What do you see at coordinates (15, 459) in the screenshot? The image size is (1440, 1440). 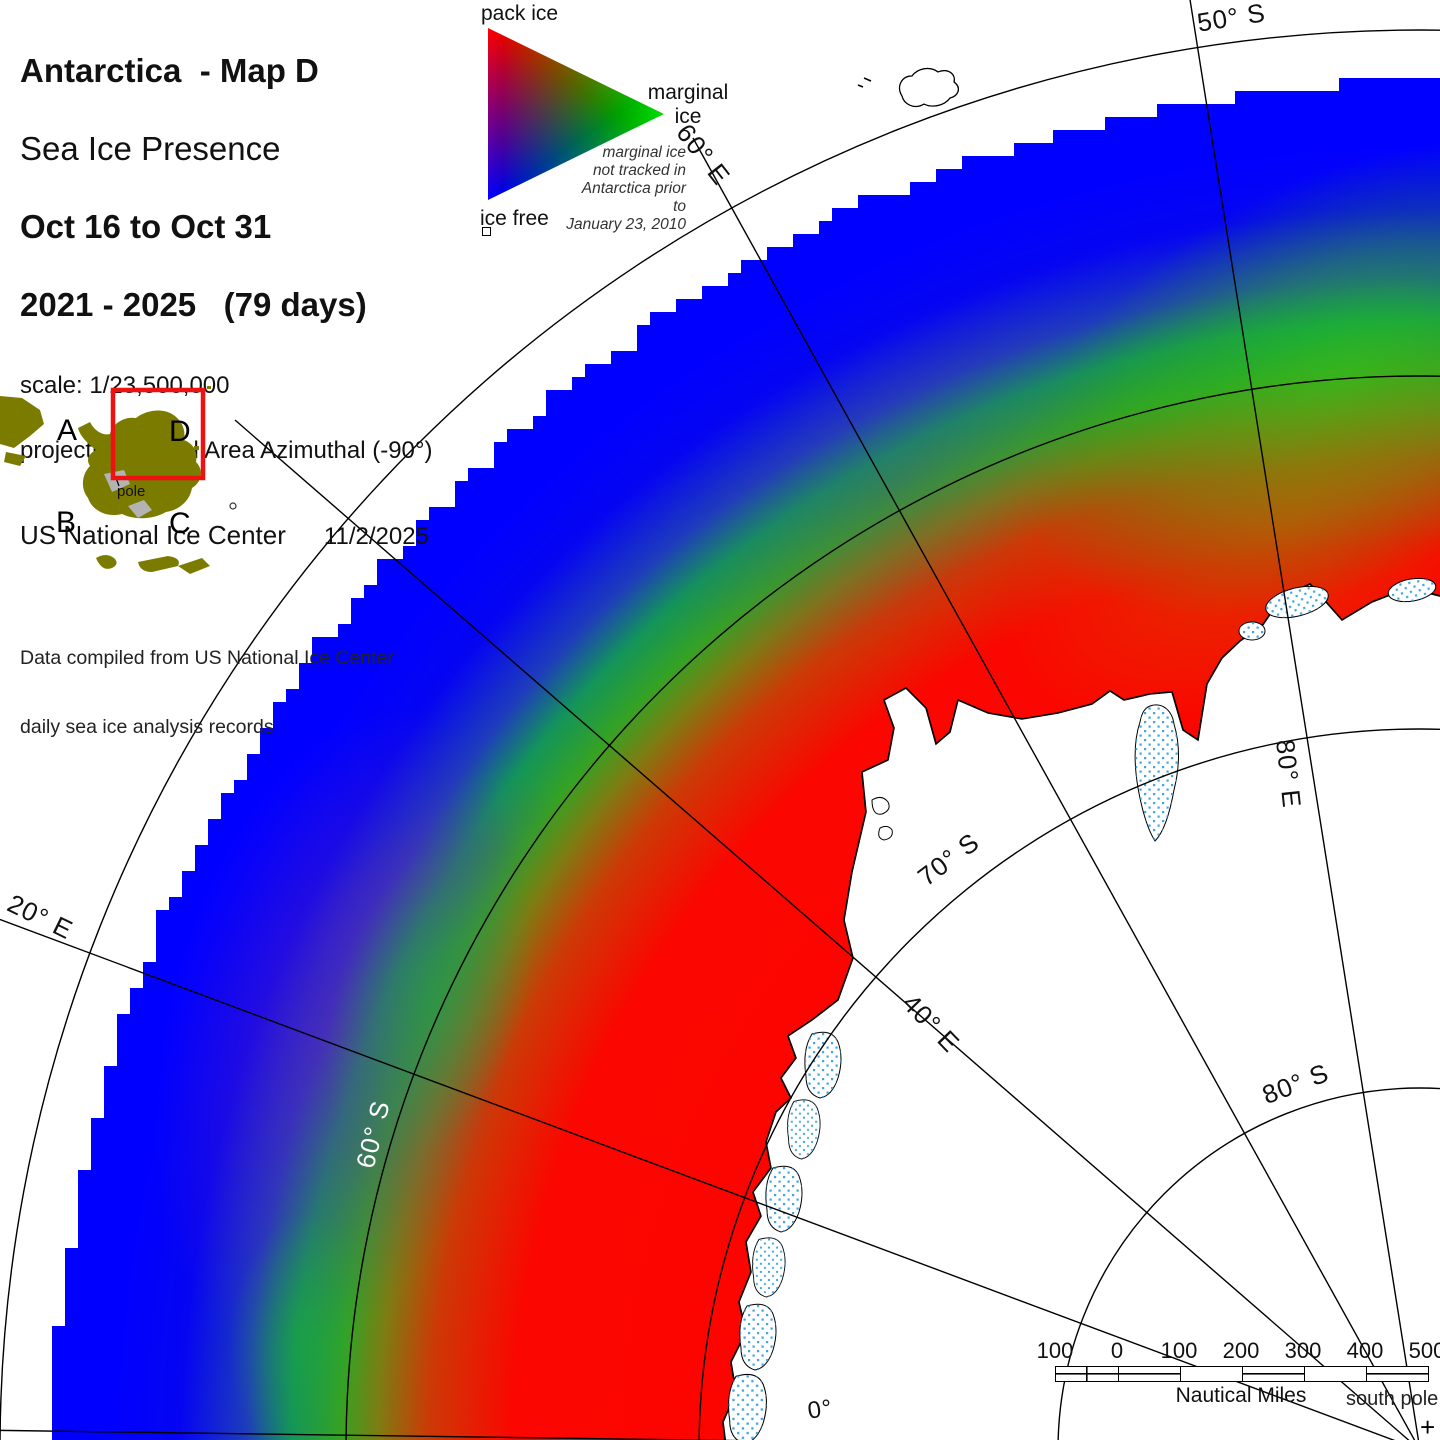 I see `inset-south-america-tail` at bounding box center [15, 459].